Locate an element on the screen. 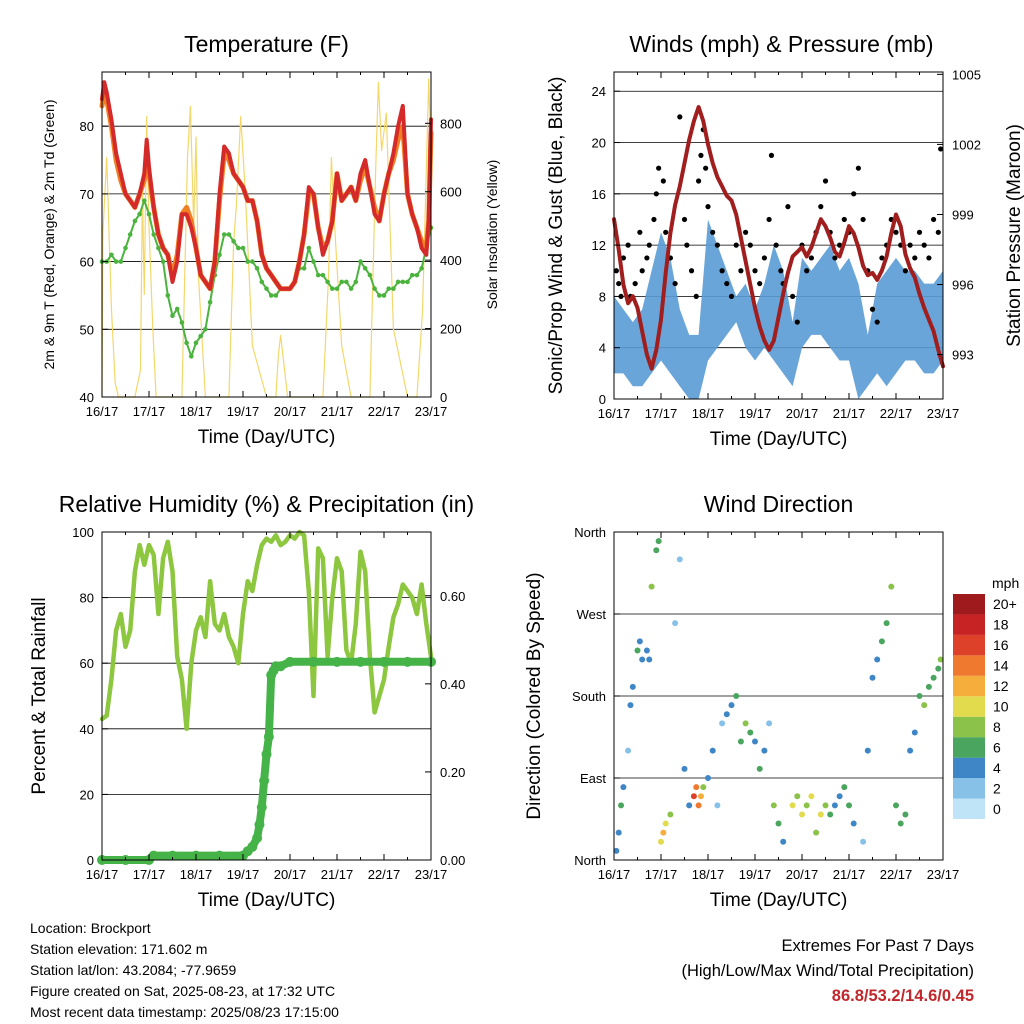 The width and height of the screenshot is (1024, 1024). y-axis-label: Percent & Total Rainfall is located at coordinates (39, 695).